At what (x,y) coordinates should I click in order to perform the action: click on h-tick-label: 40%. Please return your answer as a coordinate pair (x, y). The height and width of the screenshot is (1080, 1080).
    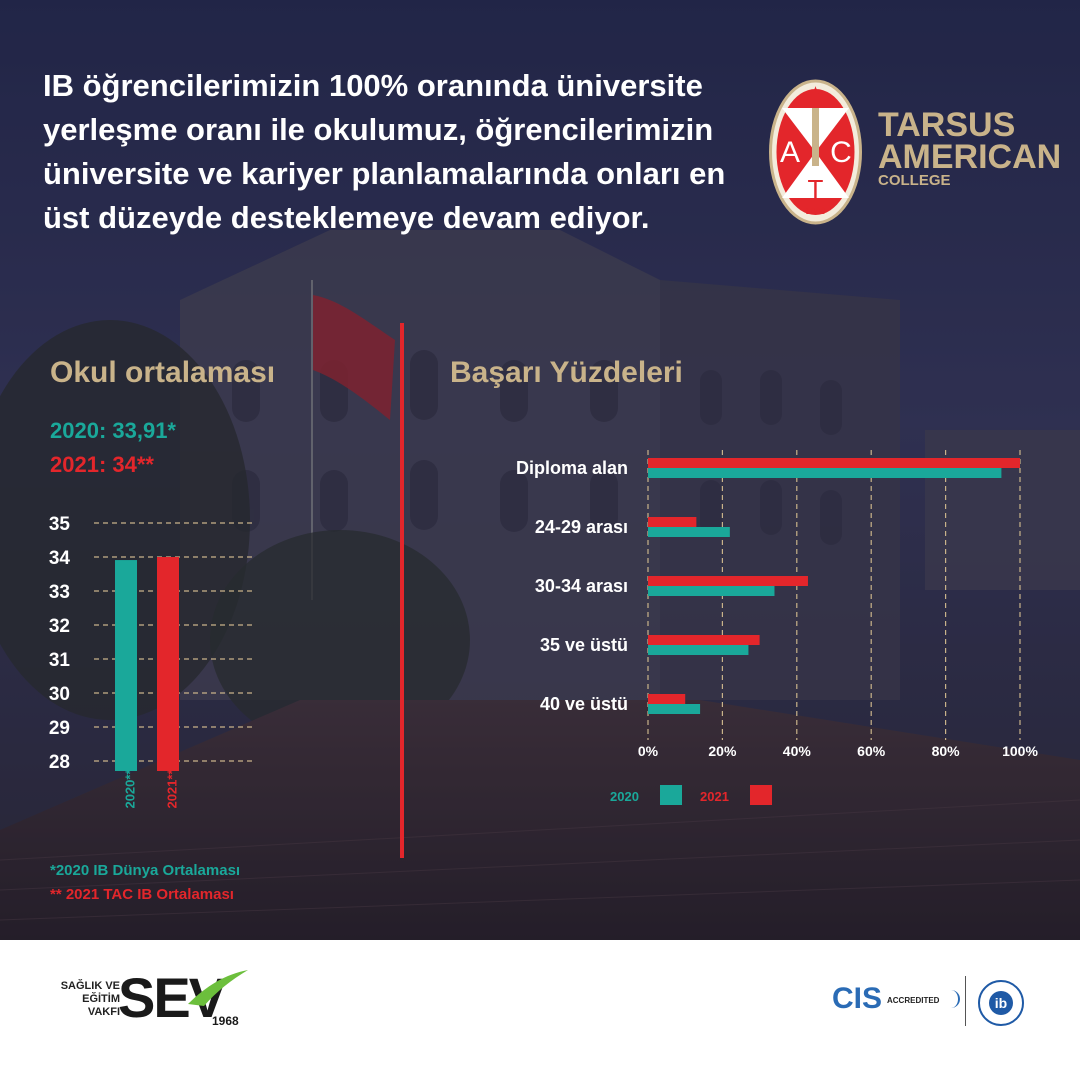
    Looking at the image, I should click on (797, 751).